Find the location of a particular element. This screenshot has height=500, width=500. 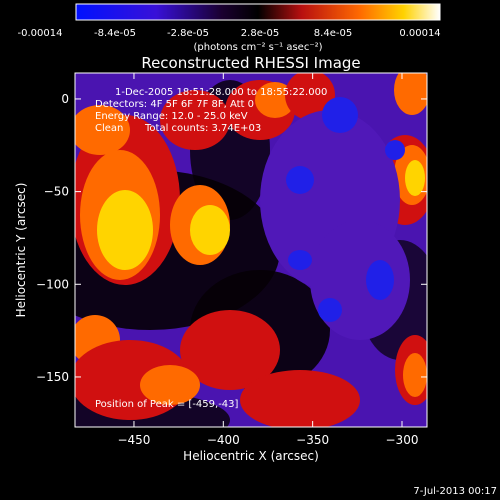

colorbar-tick-label: -2.8e-05 is located at coordinates (188, 33).